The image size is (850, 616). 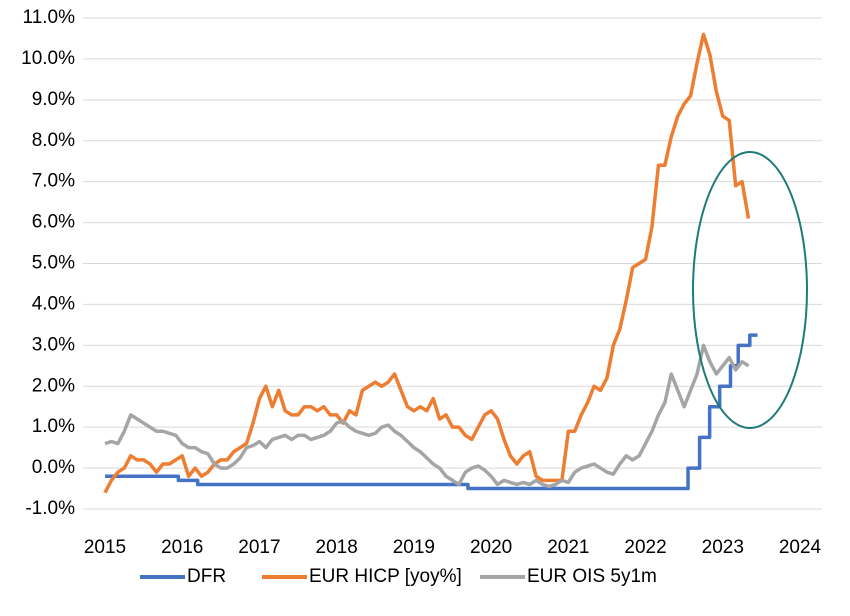 I want to click on x-tick-label: 2021, so click(x=568, y=547).